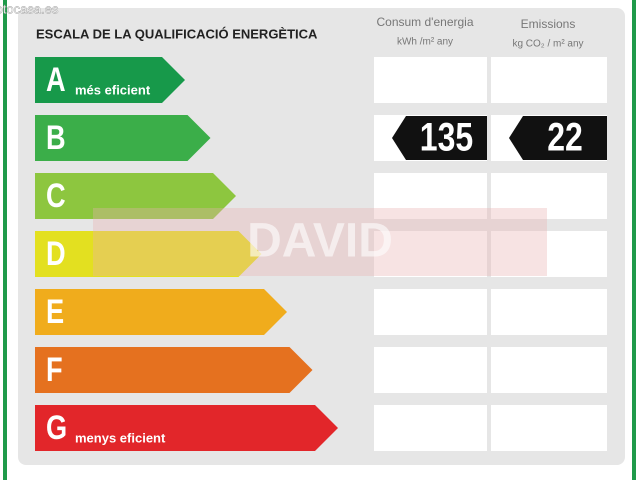 The width and height of the screenshot is (640, 485). Describe the element at coordinates (113, 89) in the screenshot. I see `rating-label: més eficient` at that location.